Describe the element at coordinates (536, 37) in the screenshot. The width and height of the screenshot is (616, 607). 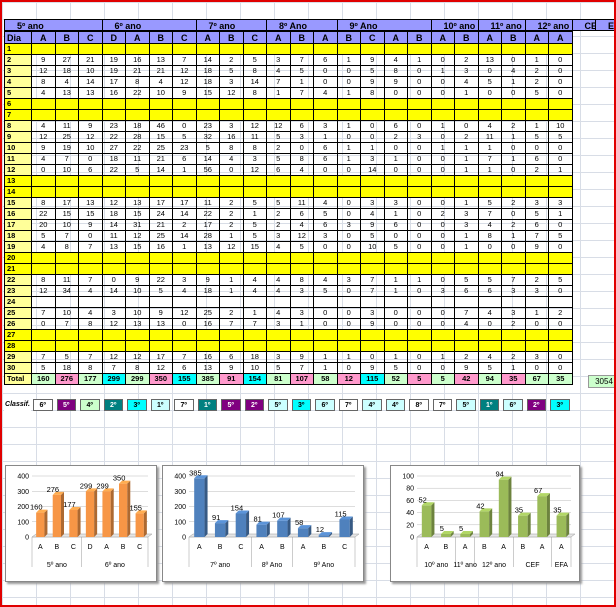
I see `class-header: A` at that location.